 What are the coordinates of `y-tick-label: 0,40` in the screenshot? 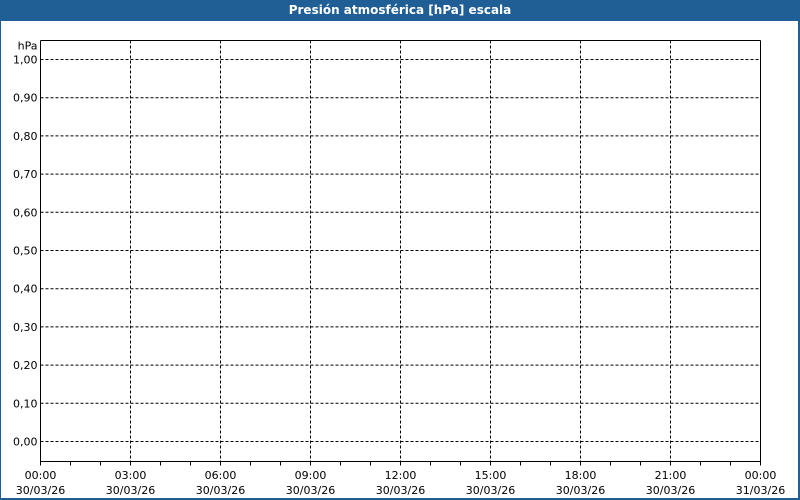 It's located at (25, 289).